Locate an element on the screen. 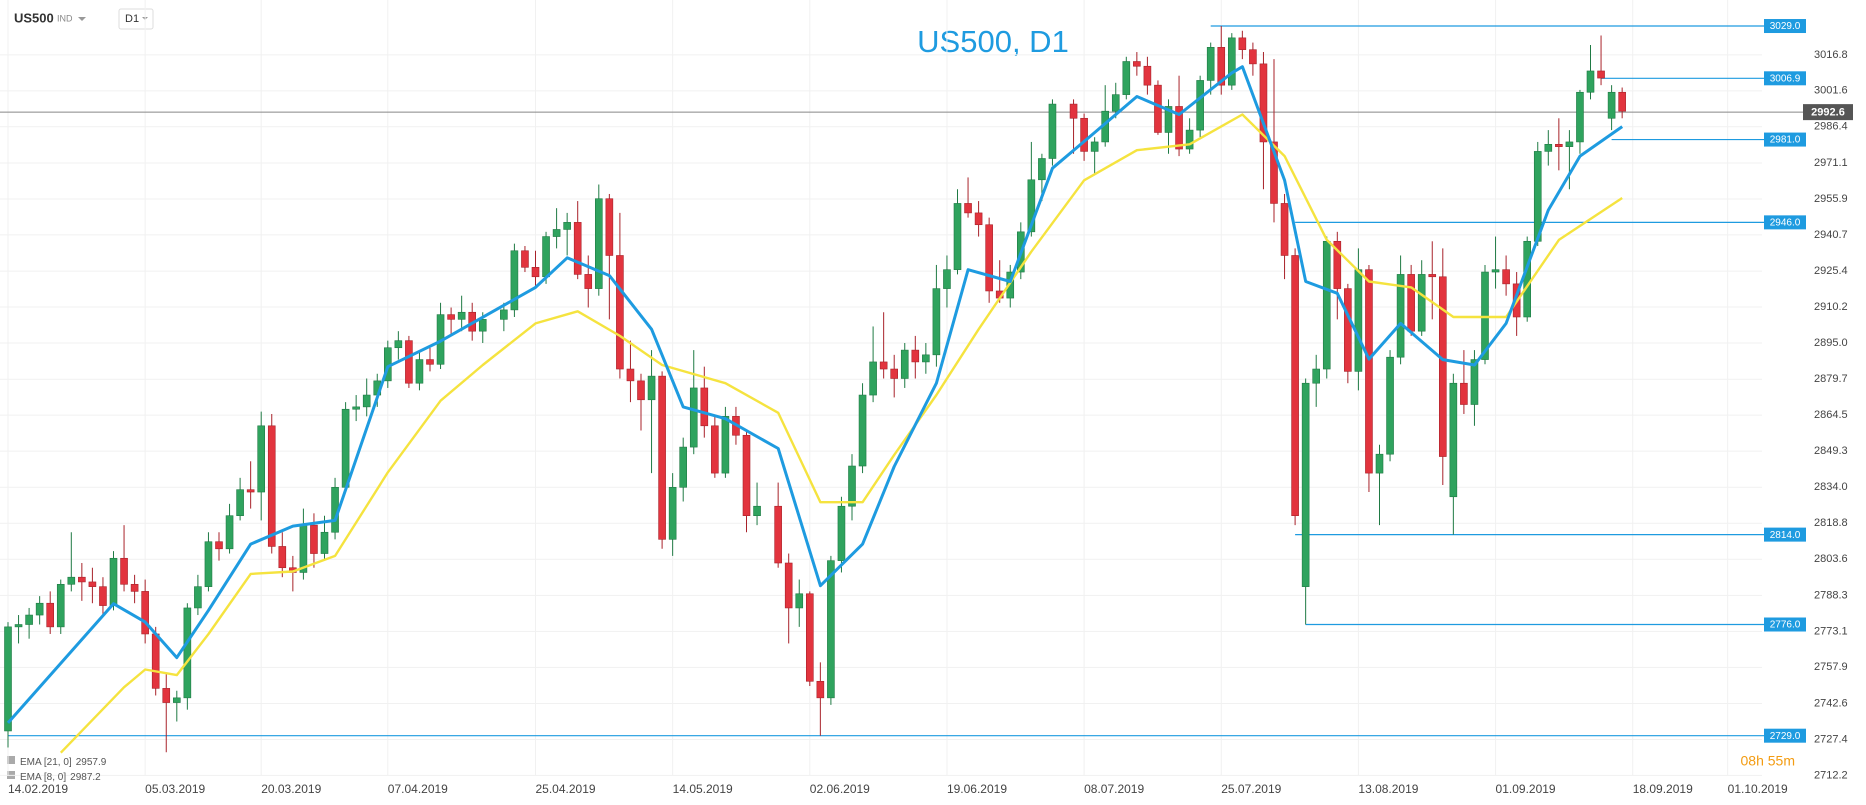  chart-title: US500, D1 is located at coordinates (993, 41).